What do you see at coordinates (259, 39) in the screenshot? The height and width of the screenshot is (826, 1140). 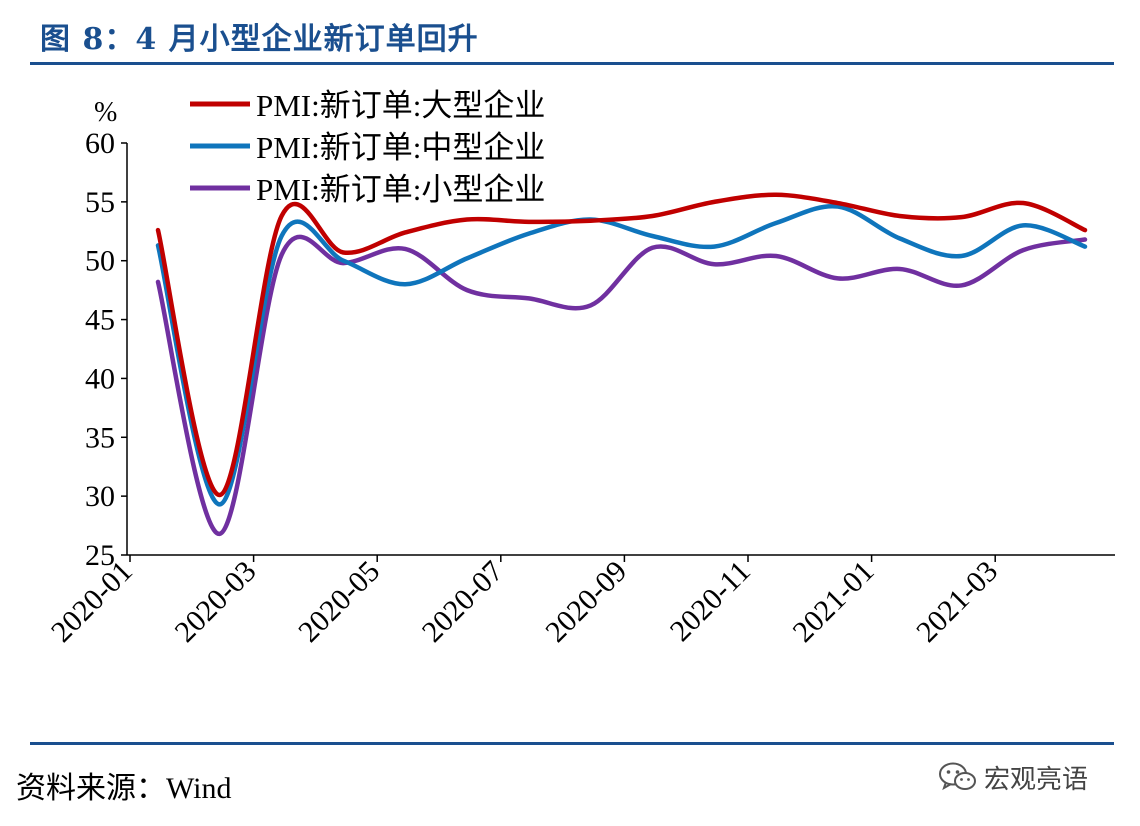 I see `chart-title: 图 8：4 月小型企业新订单回升` at bounding box center [259, 39].